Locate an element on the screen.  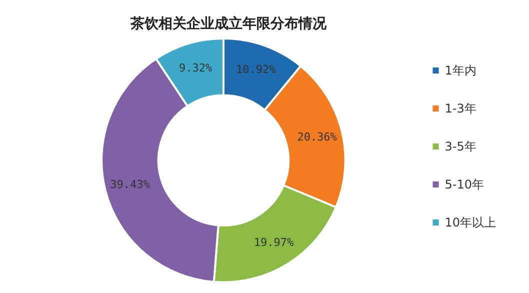
data-label: 9.32% is located at coordinates (196, 67).